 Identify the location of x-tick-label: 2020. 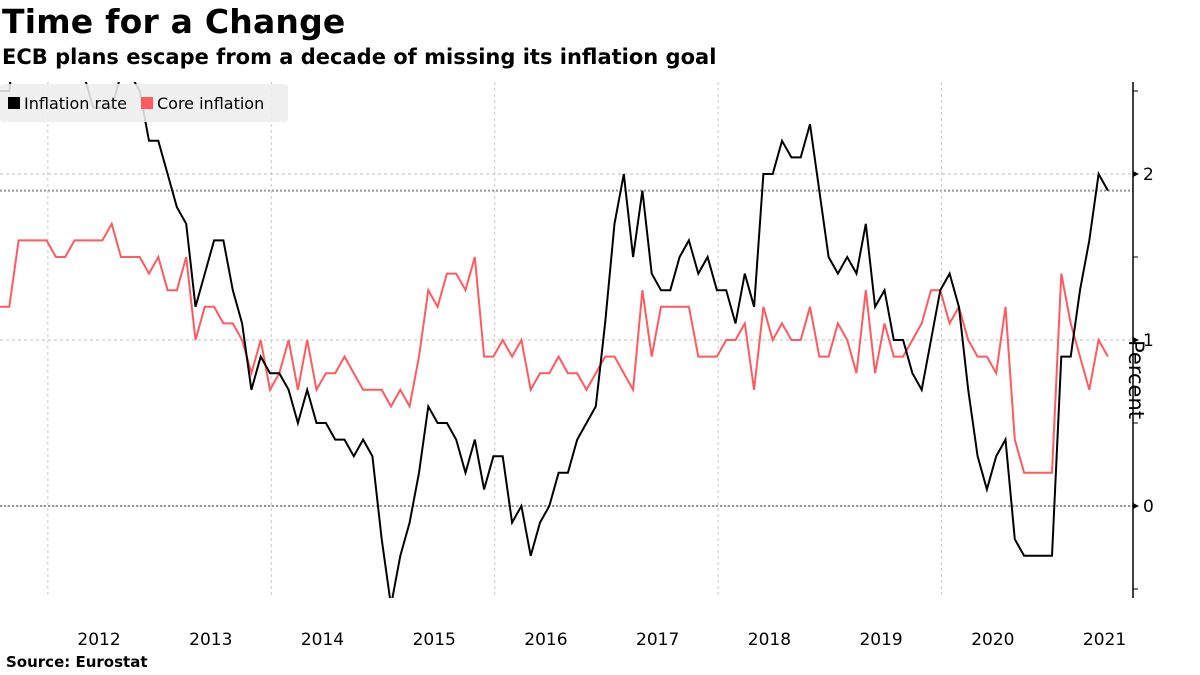
(992, 640).